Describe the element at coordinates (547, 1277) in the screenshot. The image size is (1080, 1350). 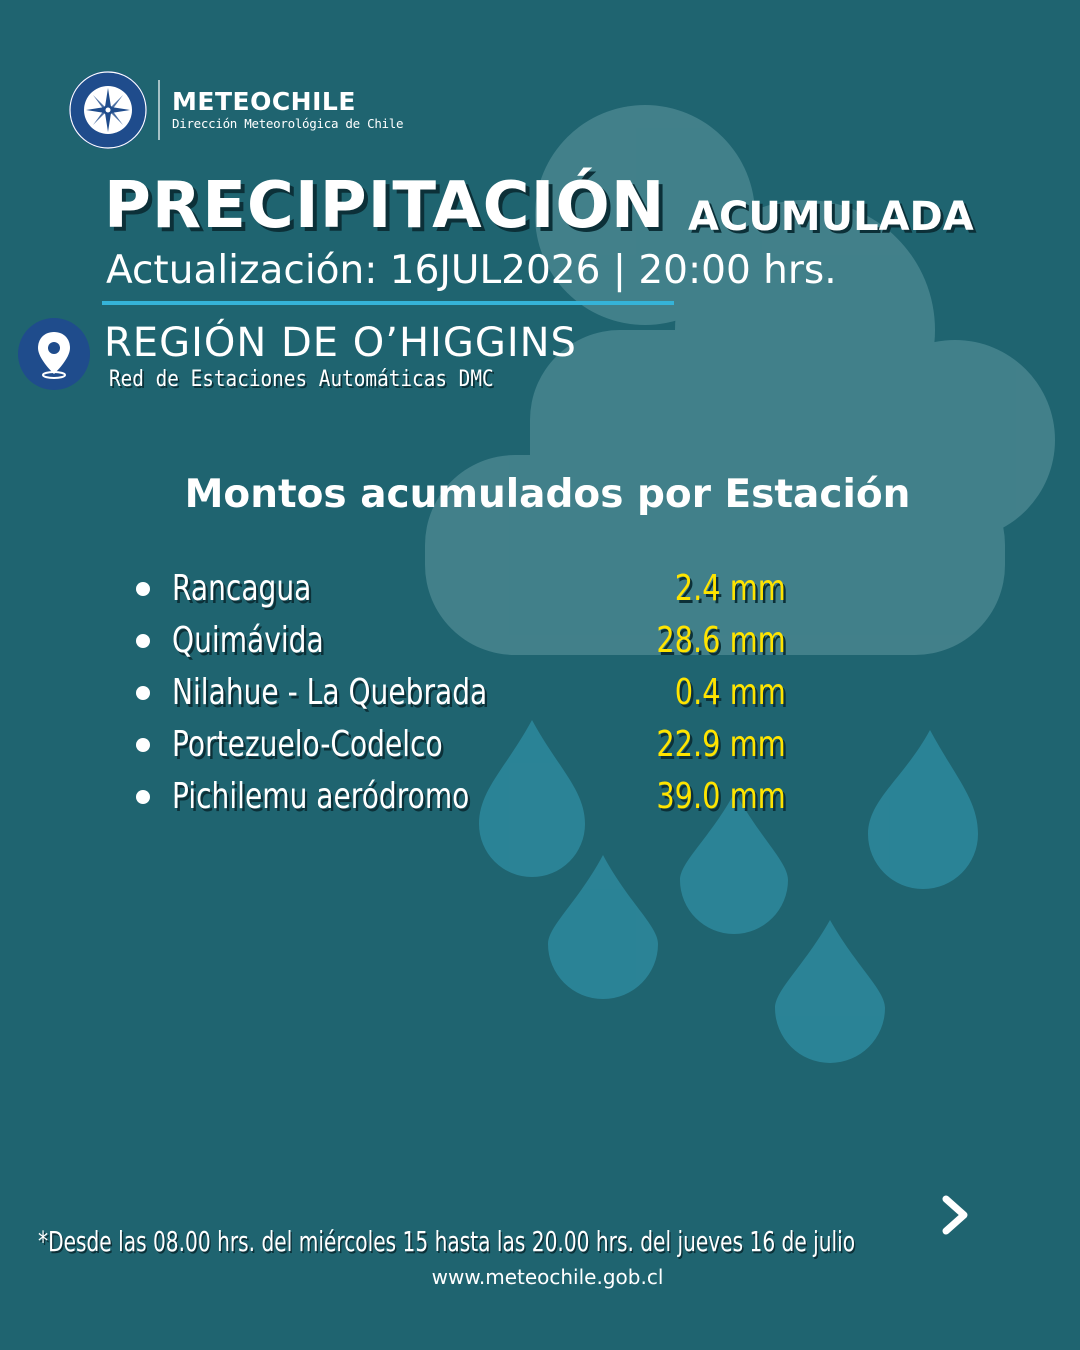
I see `website-url: www.meteochile.gob.cl` at that location.